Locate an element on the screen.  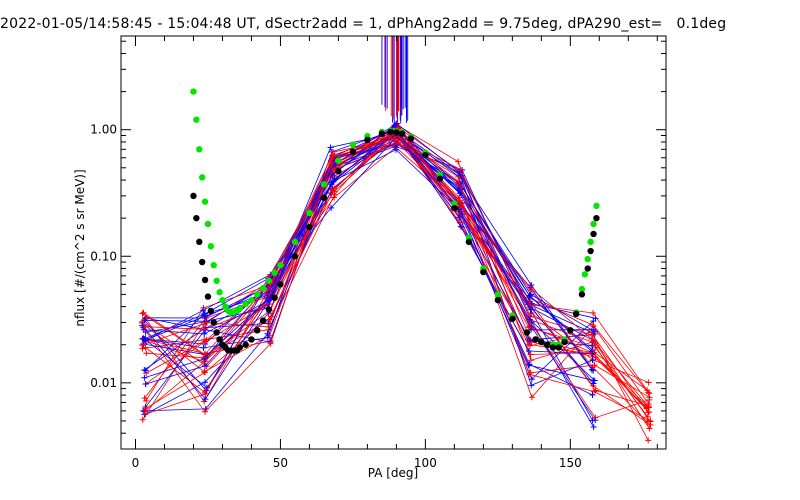
y-tick-label: 0.10 is located at coordinates (103, 256).